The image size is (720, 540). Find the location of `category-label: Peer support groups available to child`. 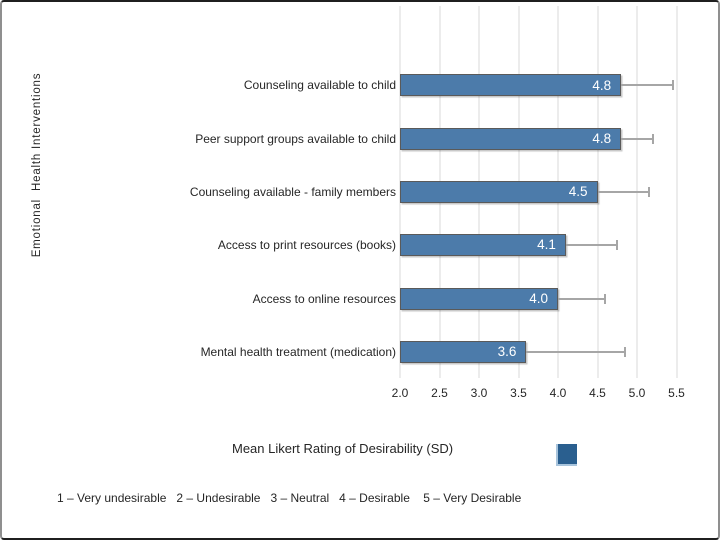

category-label: Peer support groups available to child is located at coordinates (295, 138).